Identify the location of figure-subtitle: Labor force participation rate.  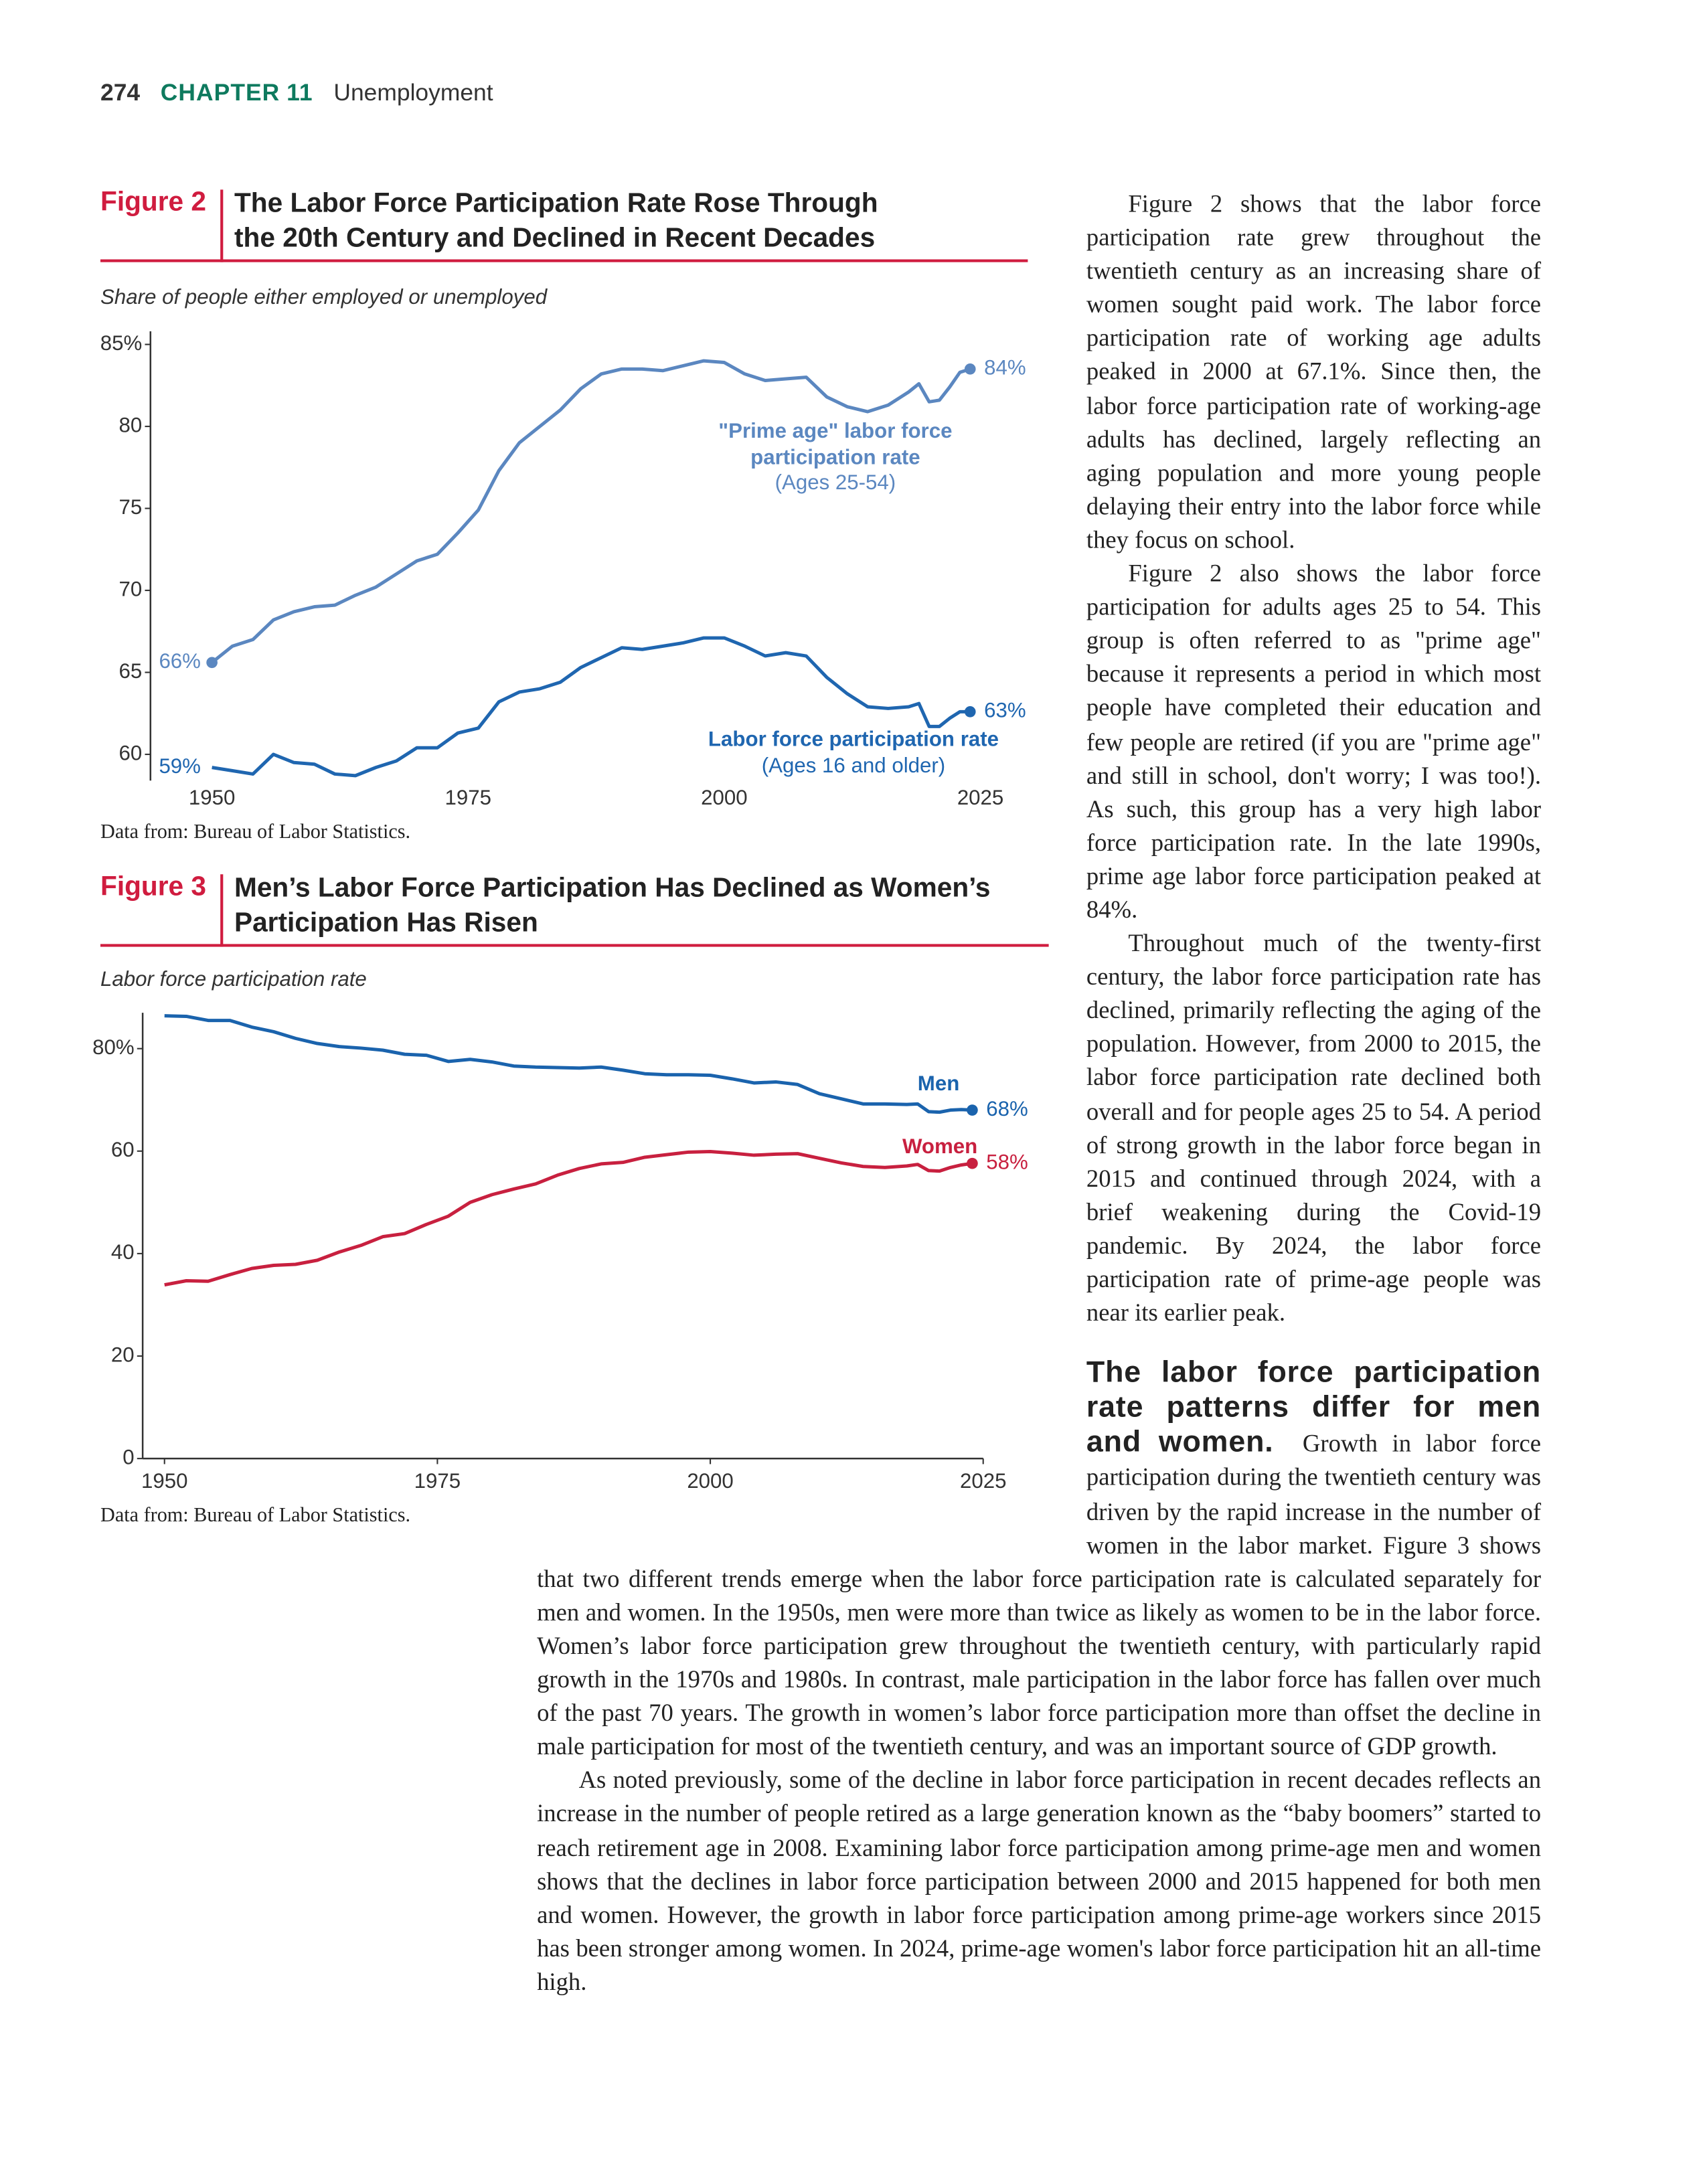
(234, 979).